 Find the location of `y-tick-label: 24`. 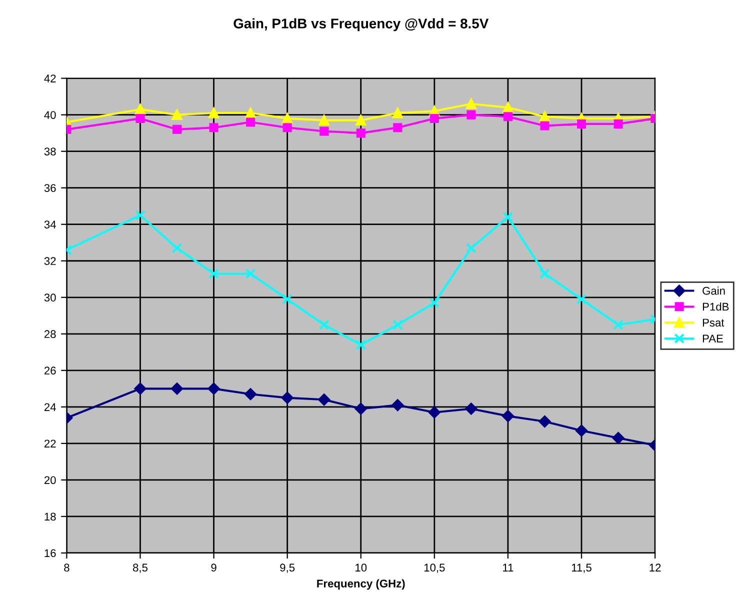

y-tick-label: 24 is located at coordinates (50, 407).